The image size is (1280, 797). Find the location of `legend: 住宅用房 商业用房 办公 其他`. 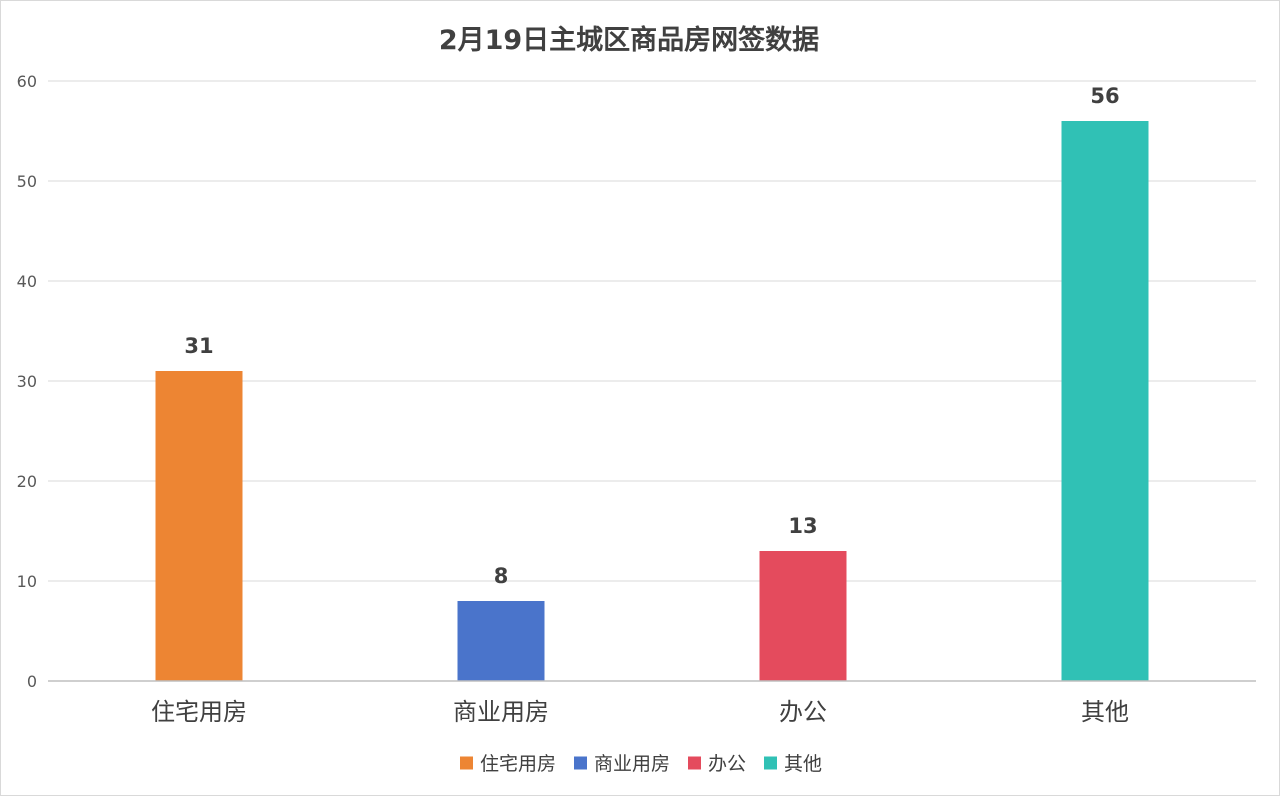

legend: 住宅用房 商业用房 办公 其他 is located at coordinates (641, 764).